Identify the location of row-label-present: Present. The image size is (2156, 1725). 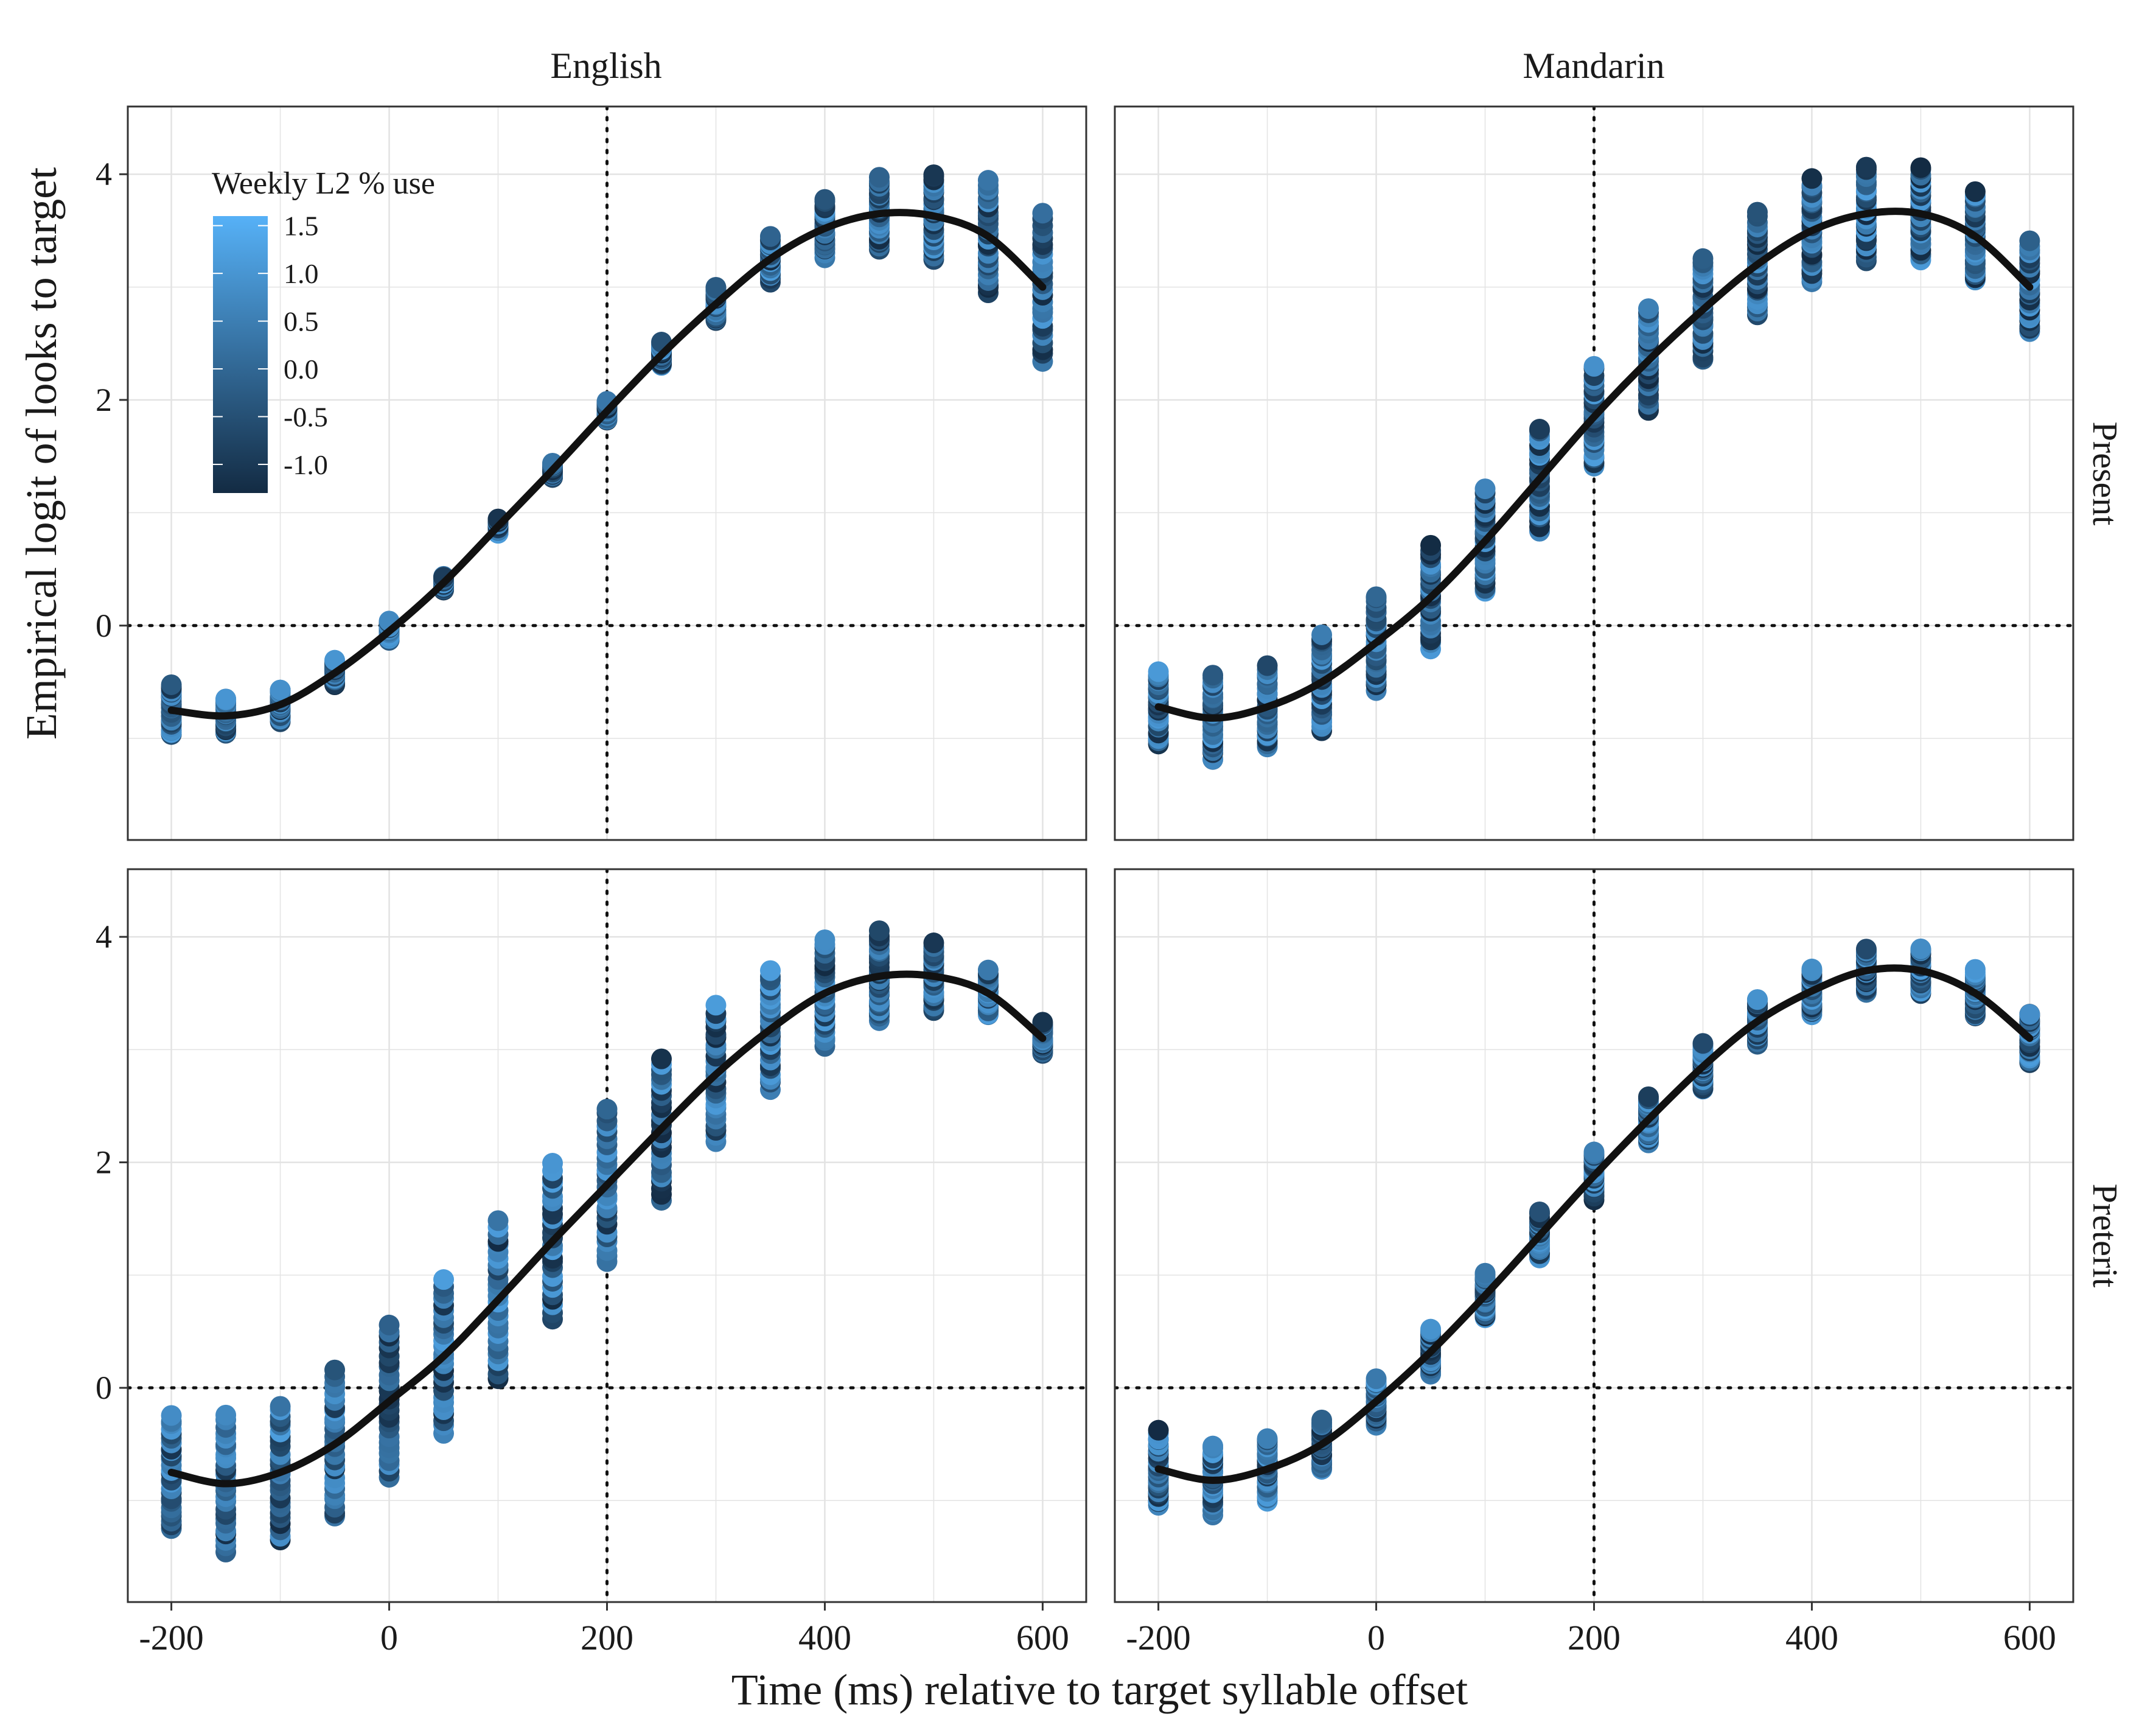
(2105, 474).